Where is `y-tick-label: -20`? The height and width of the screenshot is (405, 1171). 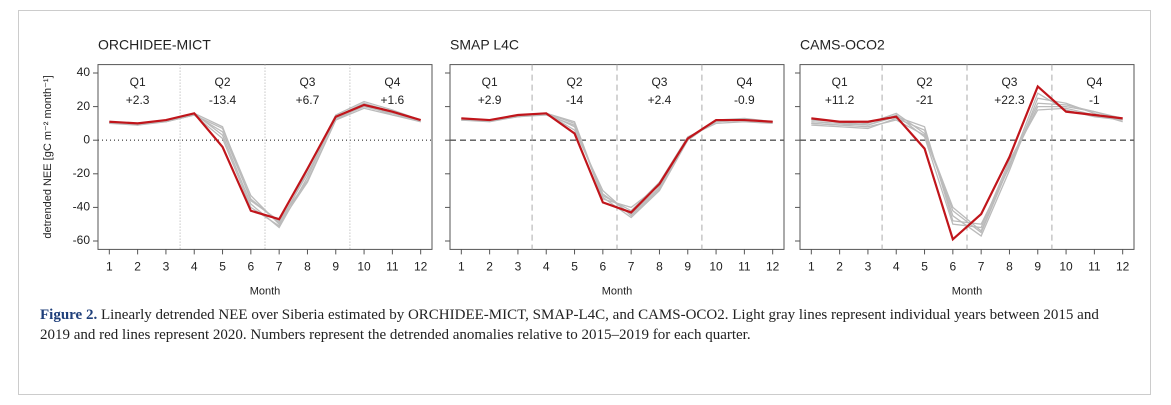
y-tick-label: -20 is located at coordinates (82, 173).